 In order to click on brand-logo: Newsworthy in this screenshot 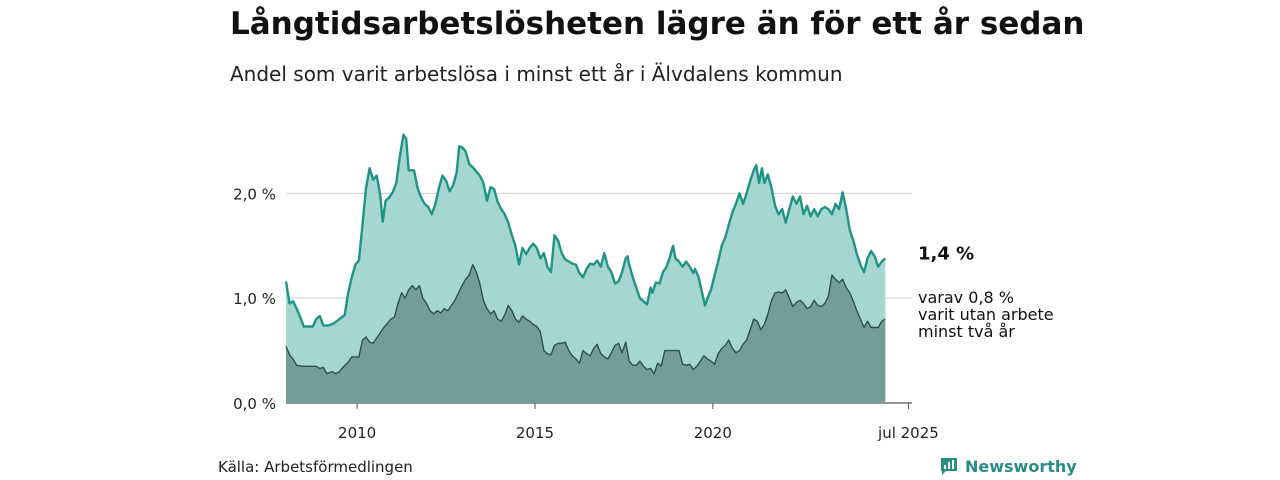, I will do `click(1008, 466)`.